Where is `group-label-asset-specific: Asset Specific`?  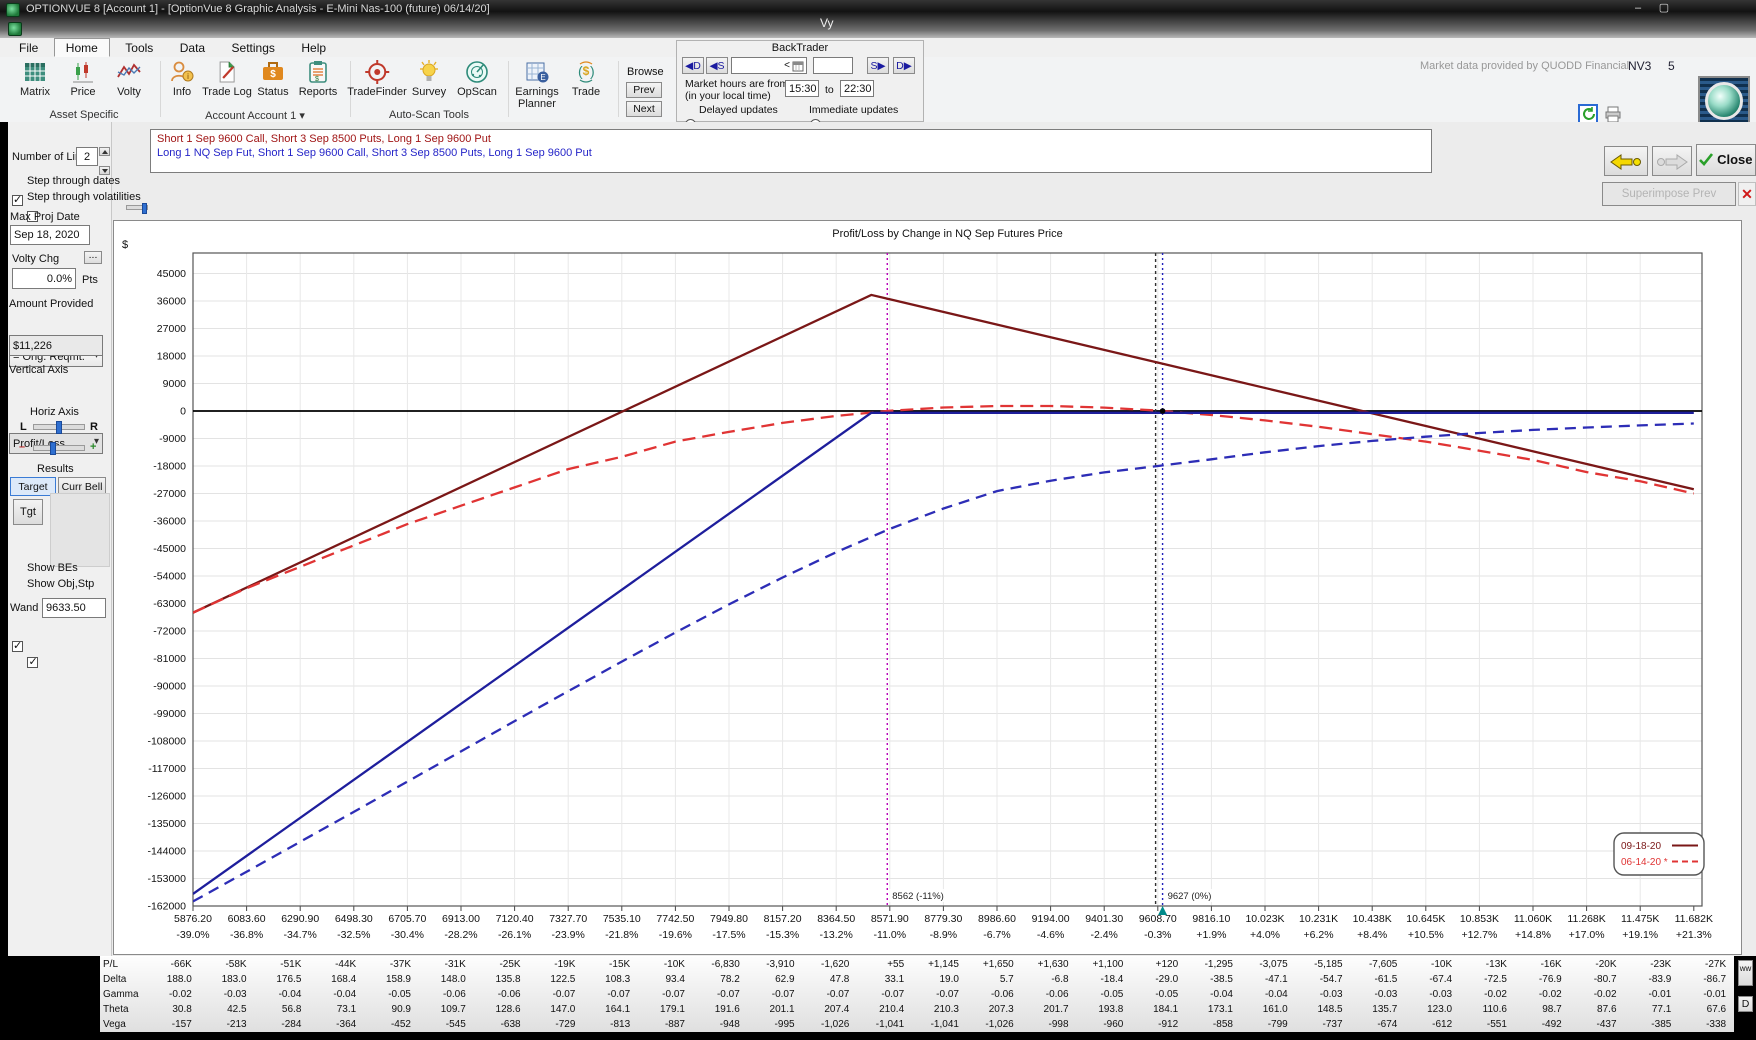 group-label-asset-specific: Asset Specific is located at coordinates (84, 115).